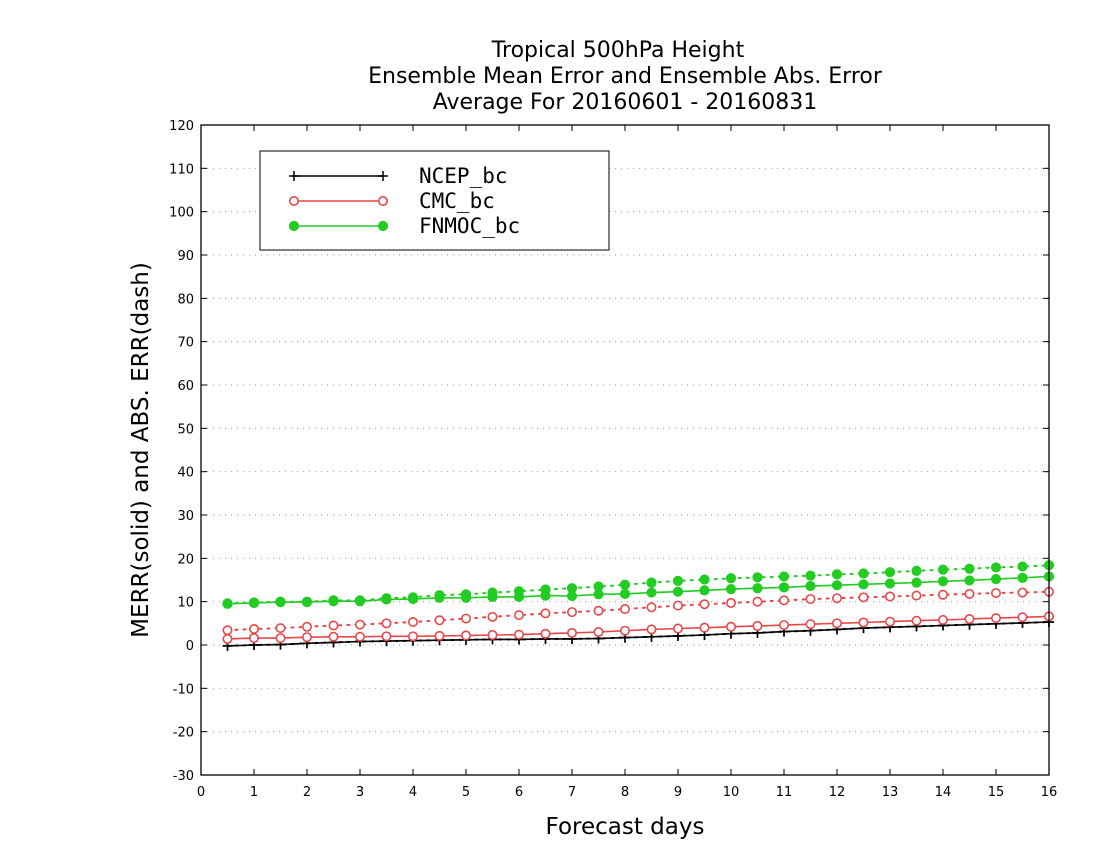  What do you see at coordinates (307, 792) in the screenshot?
I see `x-tick-label: 2` at bounding box center [307, 792].